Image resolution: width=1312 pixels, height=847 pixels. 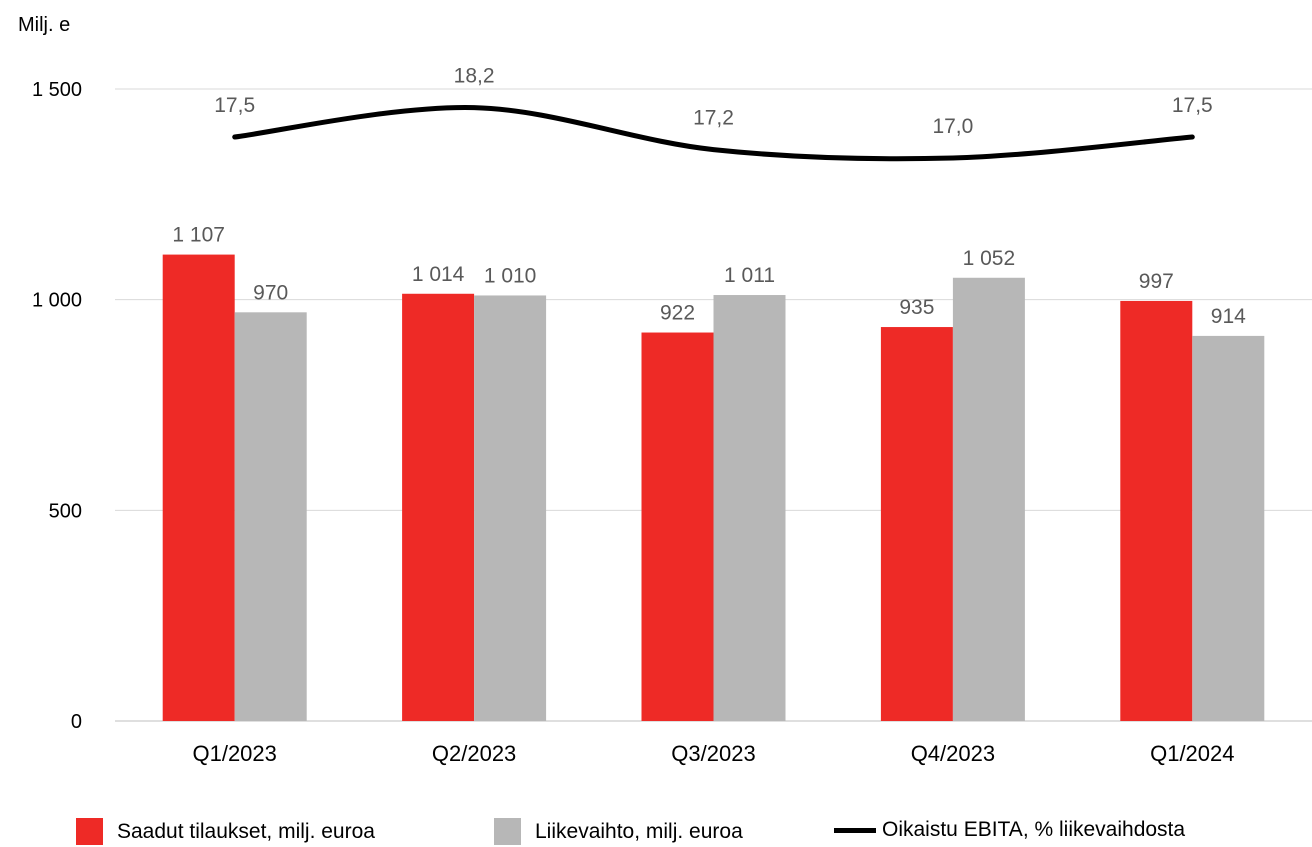 I want to click on bar-data-labels: 1 107 970 1 014 1 010 922 1 011 935 1 052 997 914, so click(x=709, y=276).